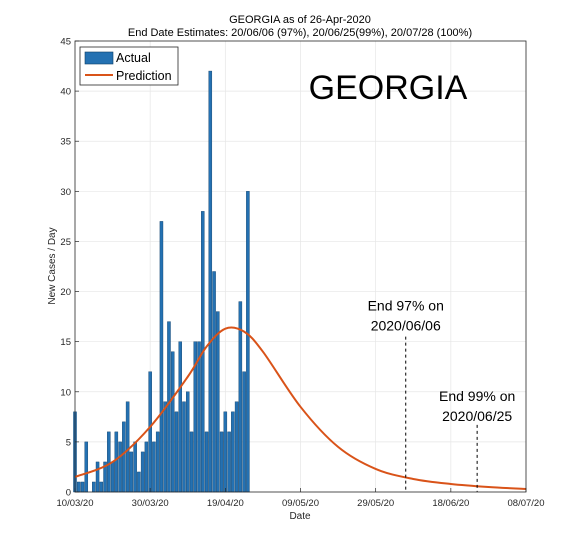  What do you see at coordinates (65, 42) in the screenshot?
I see `y-tick-label: 45` at bounding box center [65, 42].